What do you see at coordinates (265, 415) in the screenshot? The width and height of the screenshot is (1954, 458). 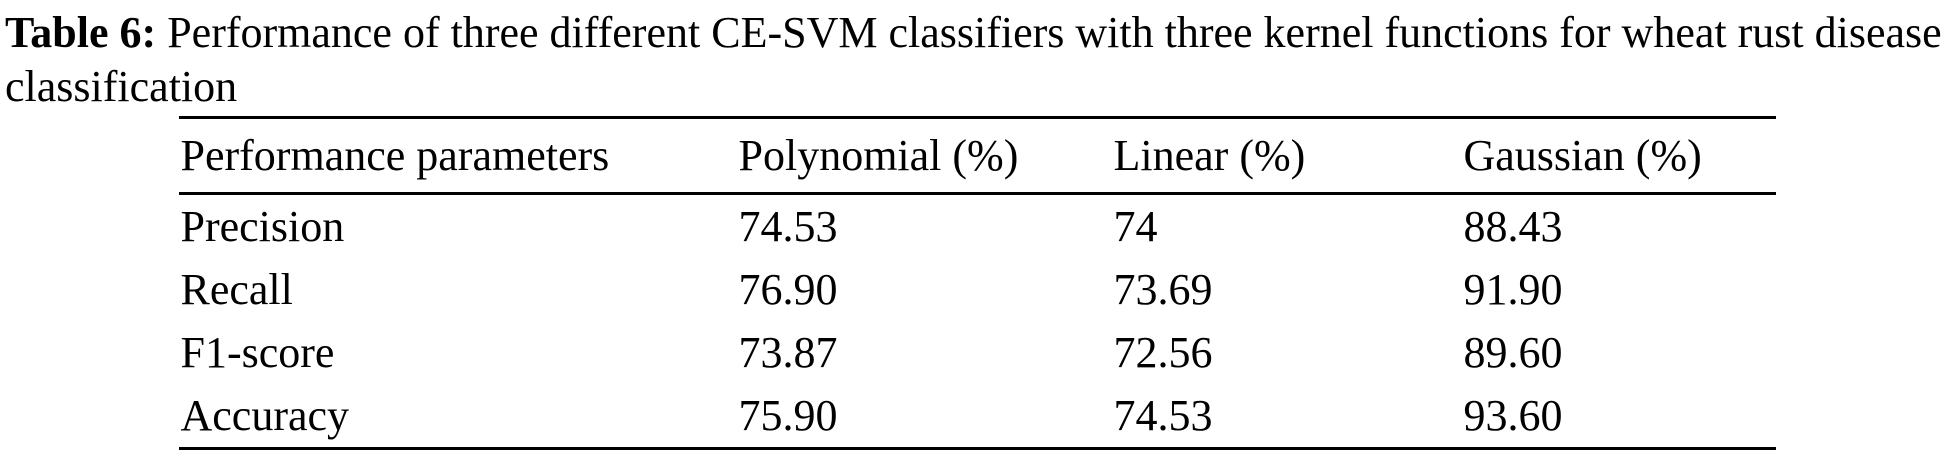 I see `row-label: Accuracy` at bounding box center [265, 415].